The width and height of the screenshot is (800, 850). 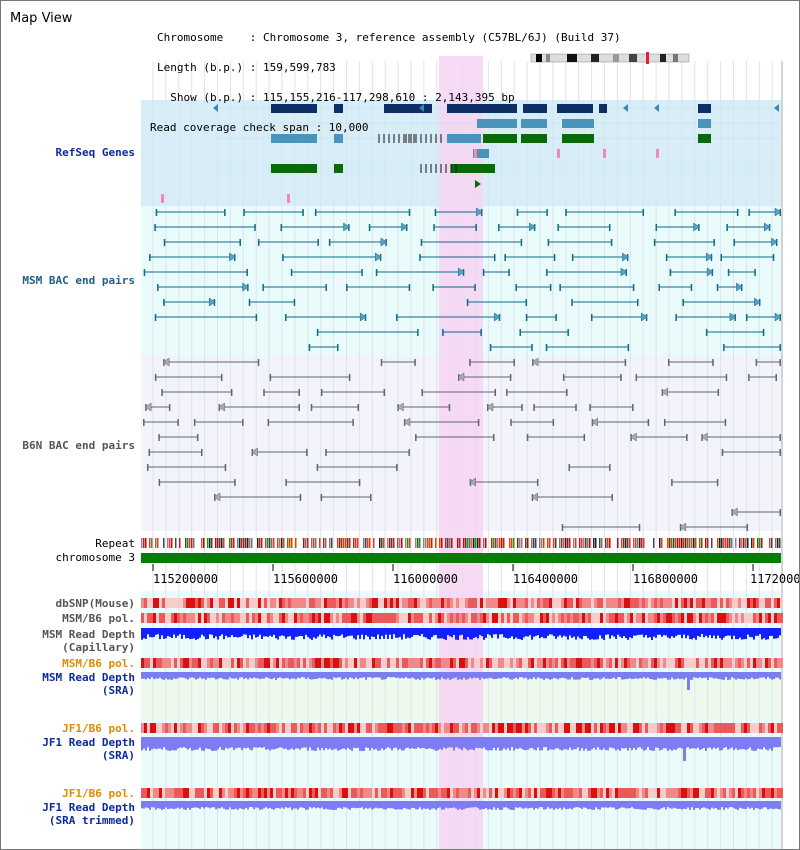 What do you see at coordinates (88, 807) in the screenshot?
I see `track-label-jf1-read-depth-trimmed: JF1 Read Depth` at bounding box center [88, 807].